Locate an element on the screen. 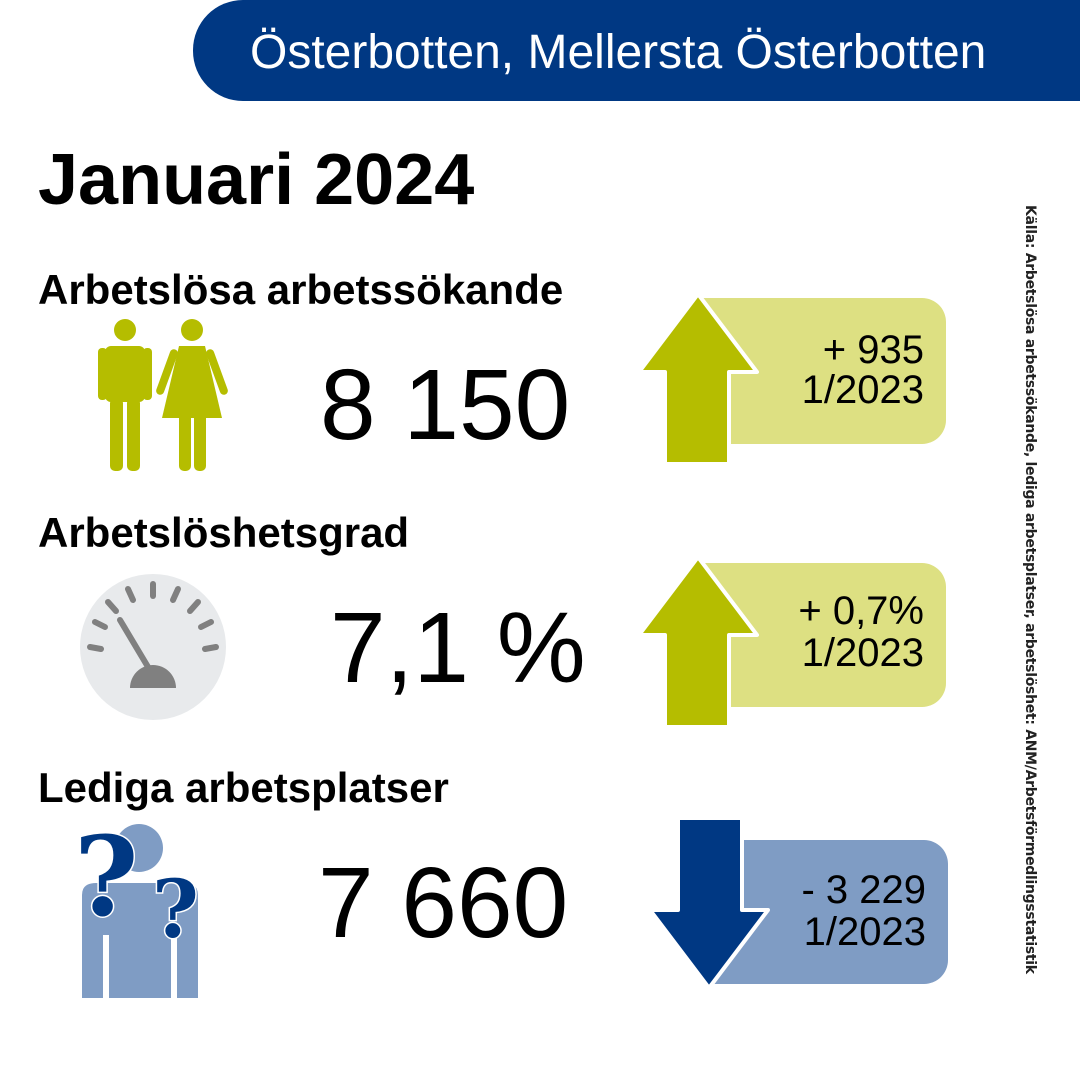 This screenshot has height=1080, width=1080. section-label-rate: Arbetslöshetsgrad is located at coordinates (224, 532).